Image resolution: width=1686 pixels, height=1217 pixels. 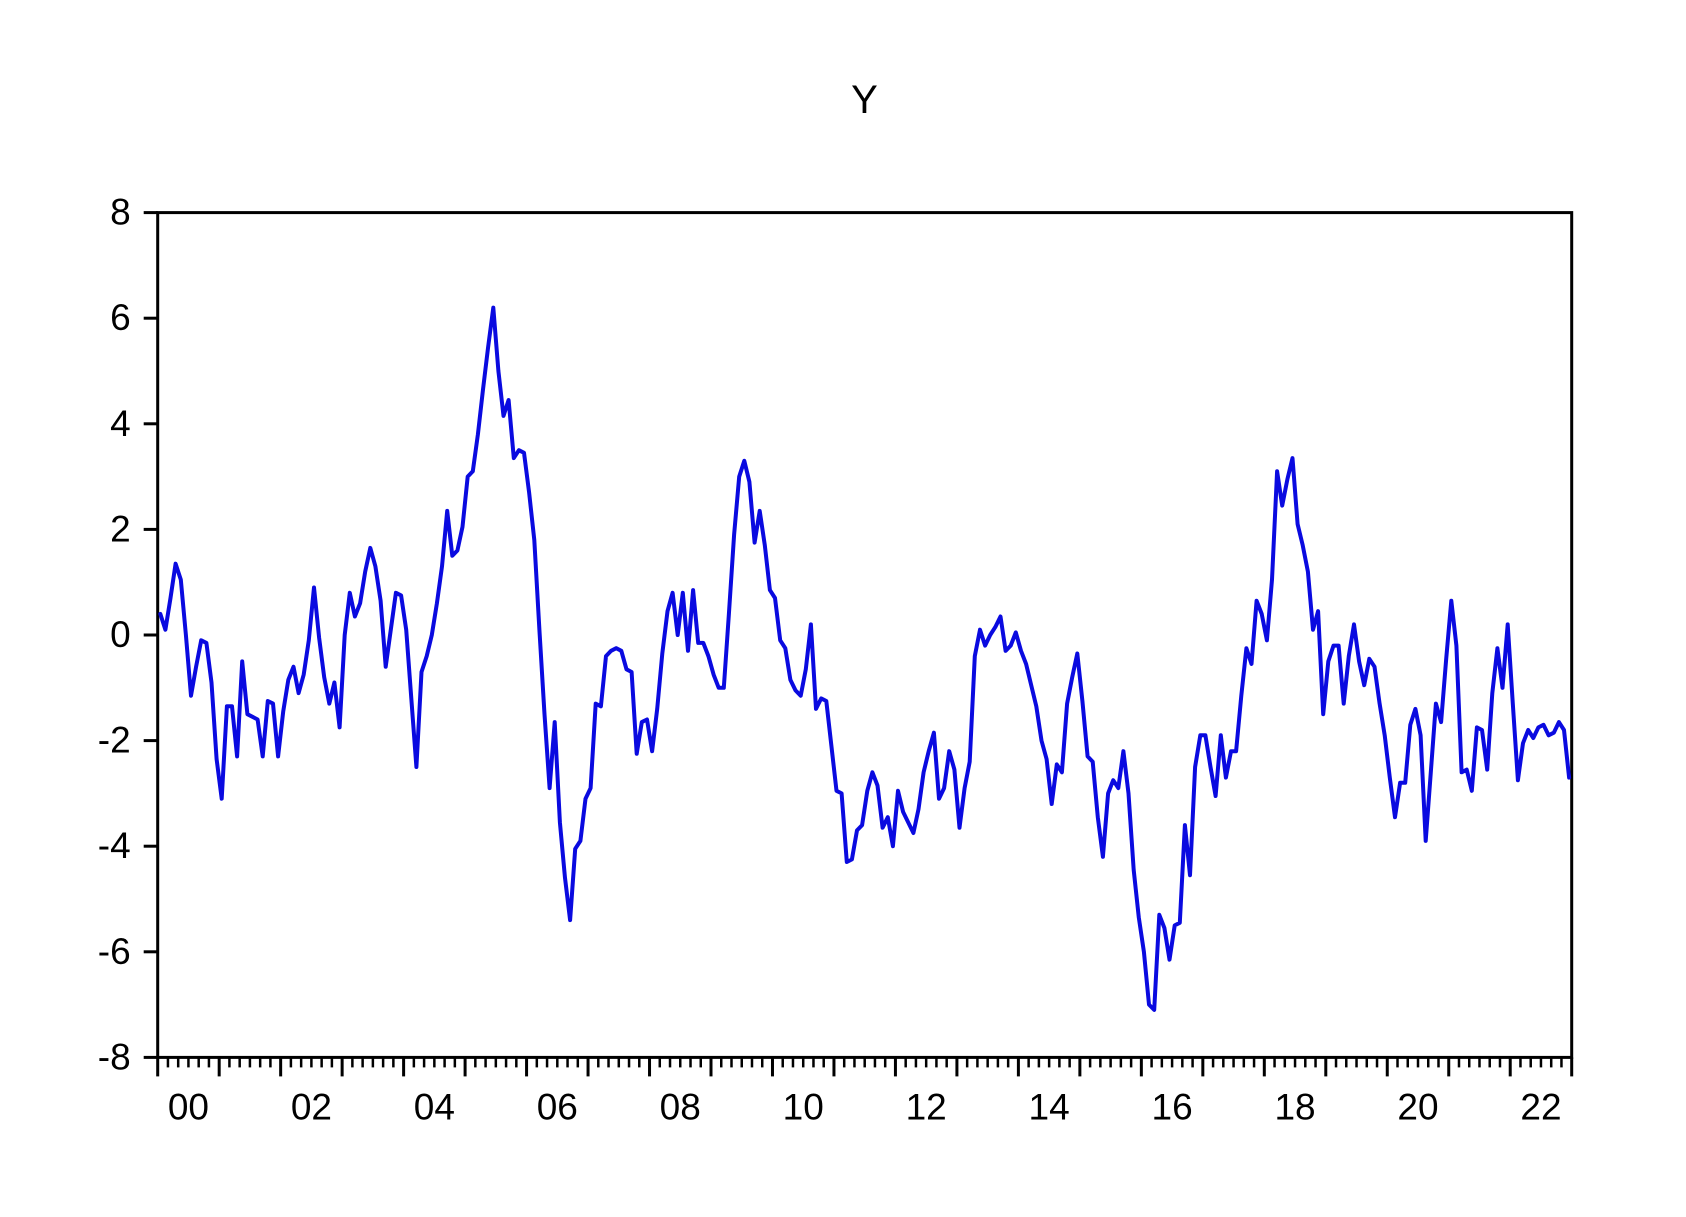 I want to click on x-tick-label: 00, so click(x=188, y=1106).